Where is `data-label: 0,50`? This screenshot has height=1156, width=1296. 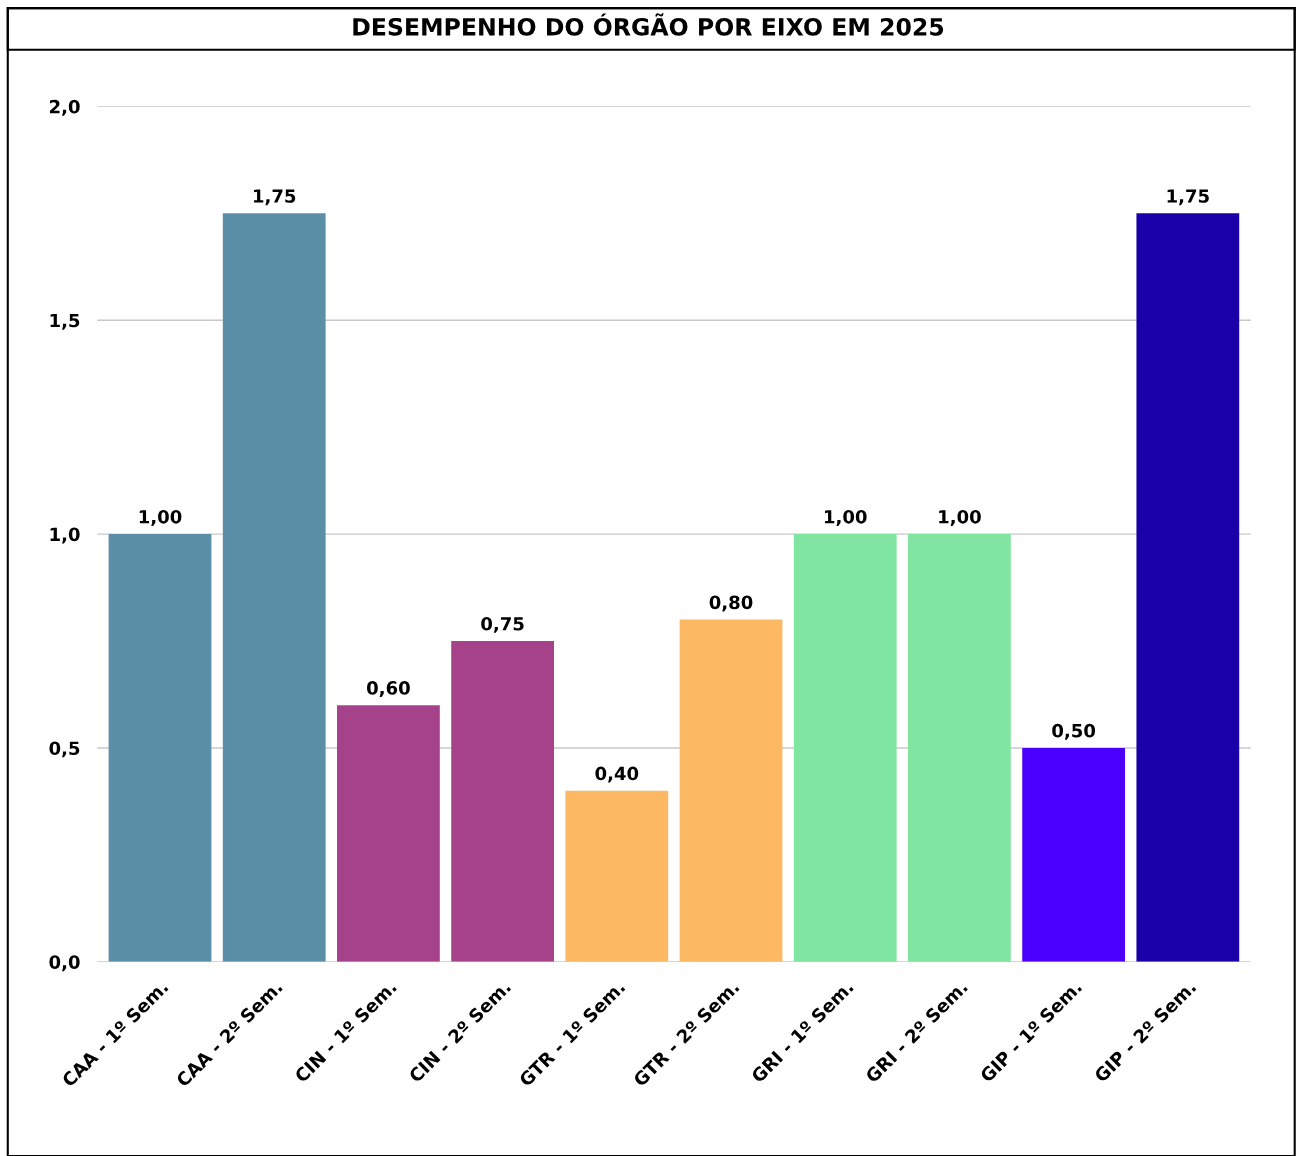 data-label: 0,50 is located at coordinates (1074, 731).